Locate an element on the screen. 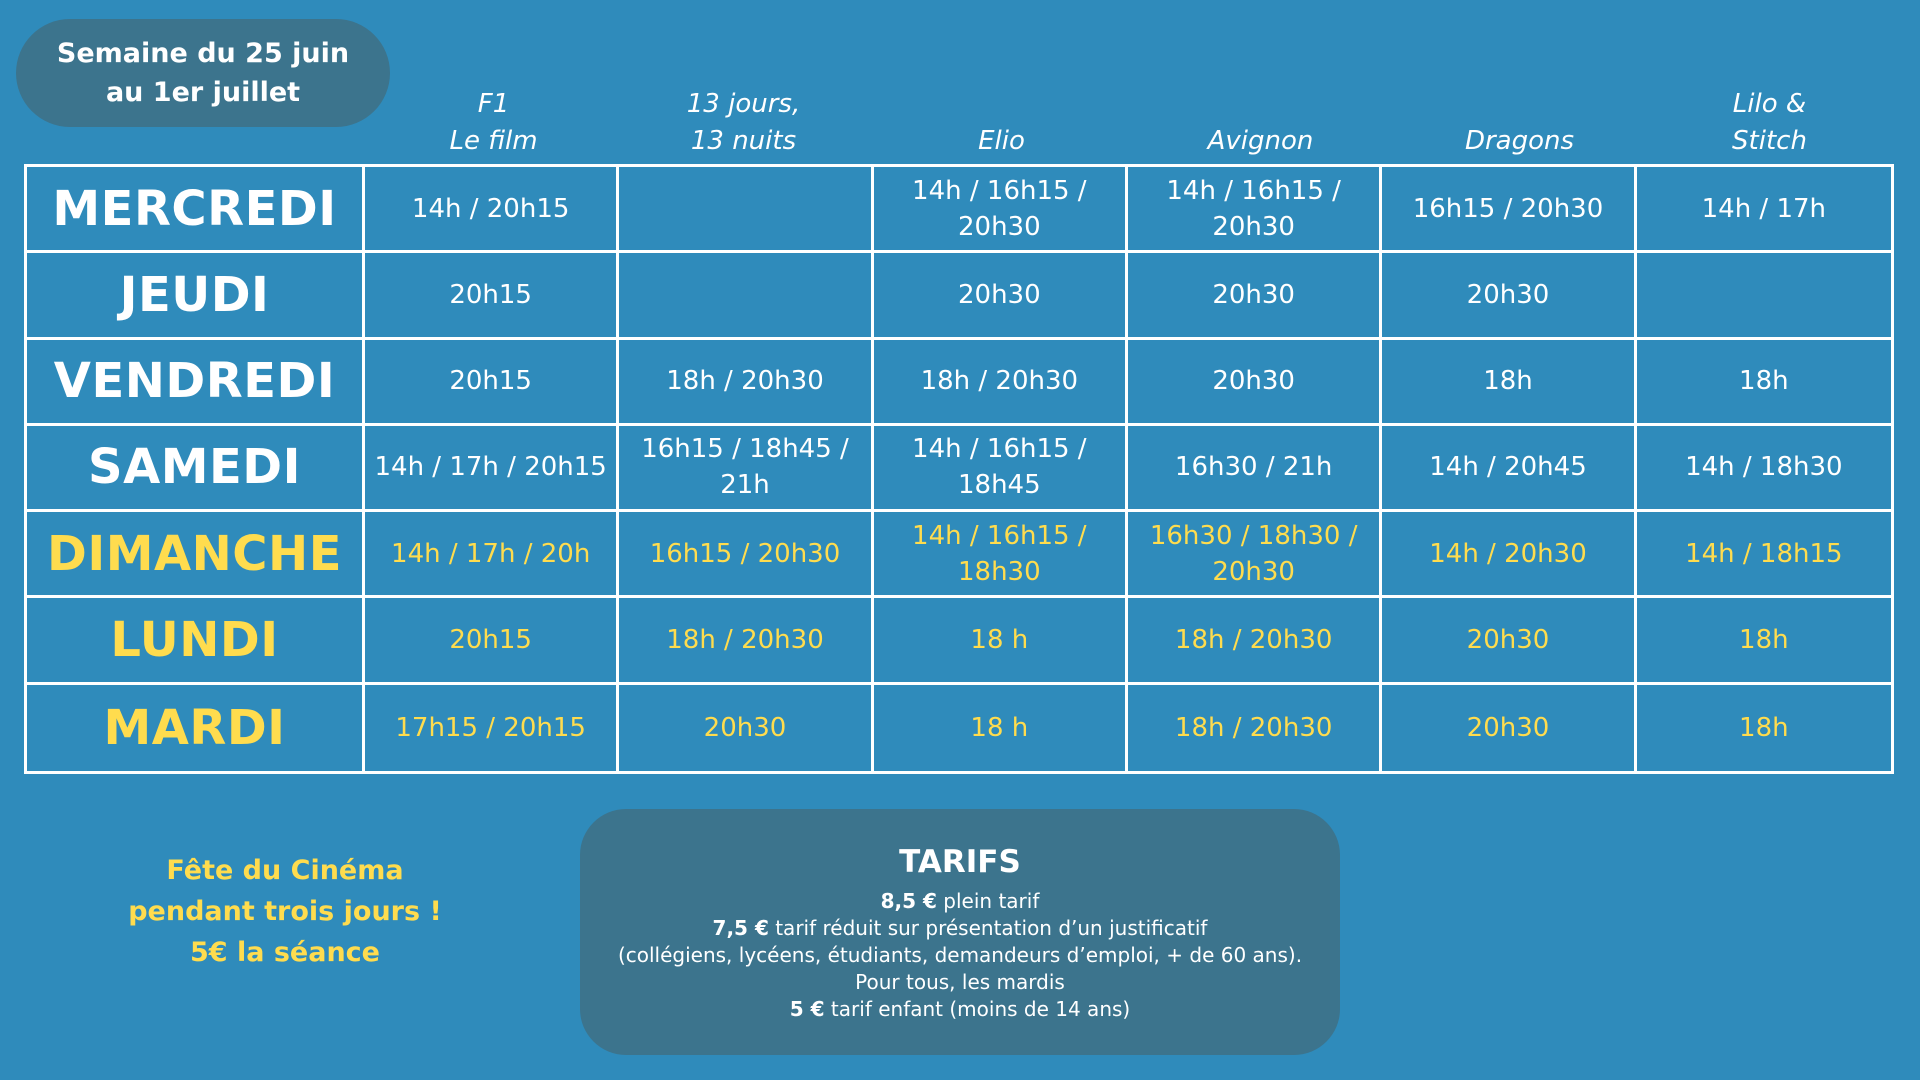  film-header-lilo-stitch: Lilo & Stitch is located at coordinates (1769, 110).